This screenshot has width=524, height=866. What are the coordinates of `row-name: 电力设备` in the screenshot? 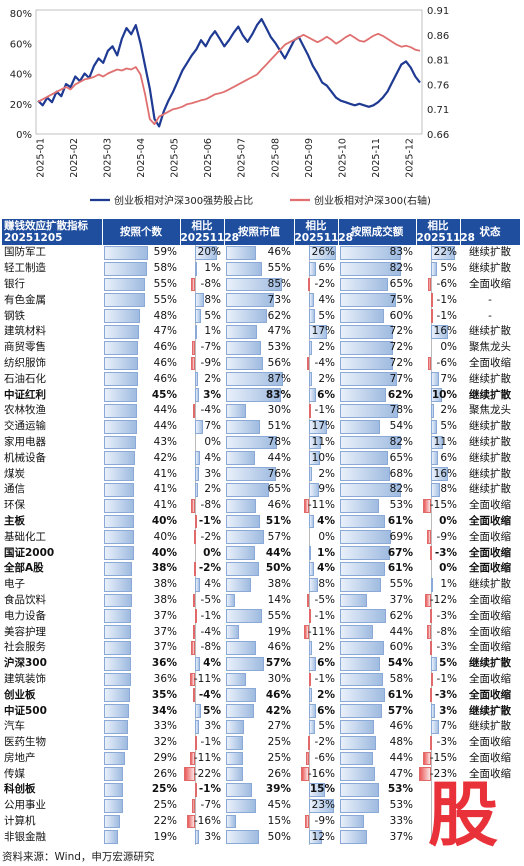 It's located at (25, 615).